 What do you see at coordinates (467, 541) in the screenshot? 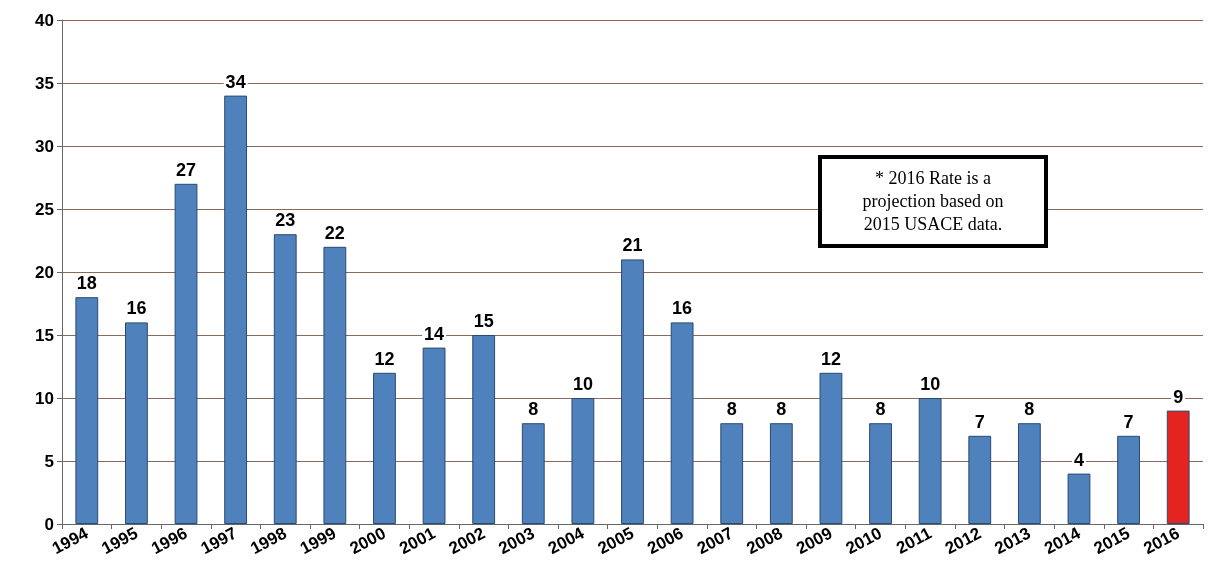
I see `x-tick-label: 2002` at bounding box center [467, 541].